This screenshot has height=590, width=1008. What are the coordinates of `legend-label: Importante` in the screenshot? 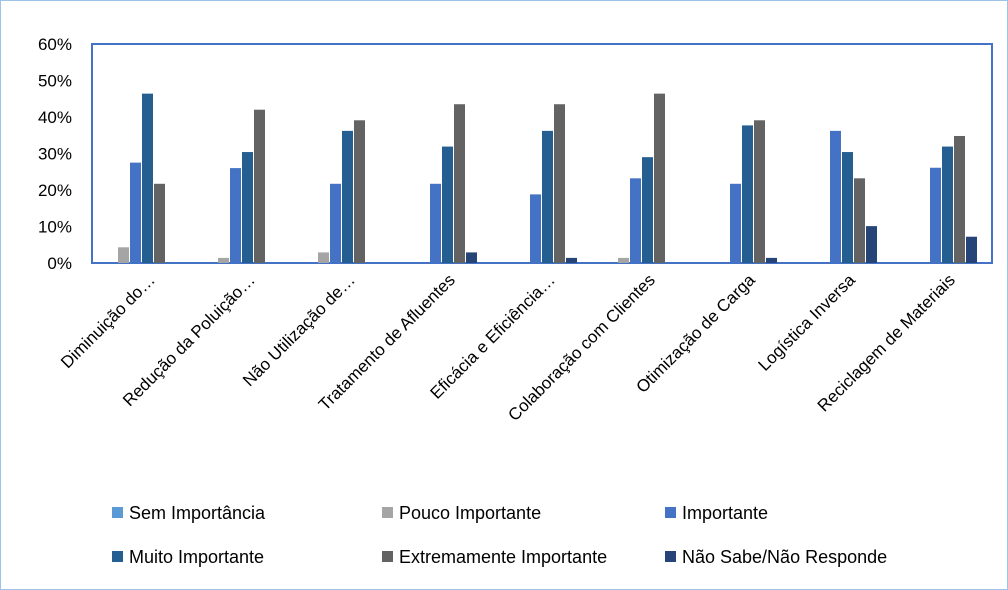 It's located at (725, 513).